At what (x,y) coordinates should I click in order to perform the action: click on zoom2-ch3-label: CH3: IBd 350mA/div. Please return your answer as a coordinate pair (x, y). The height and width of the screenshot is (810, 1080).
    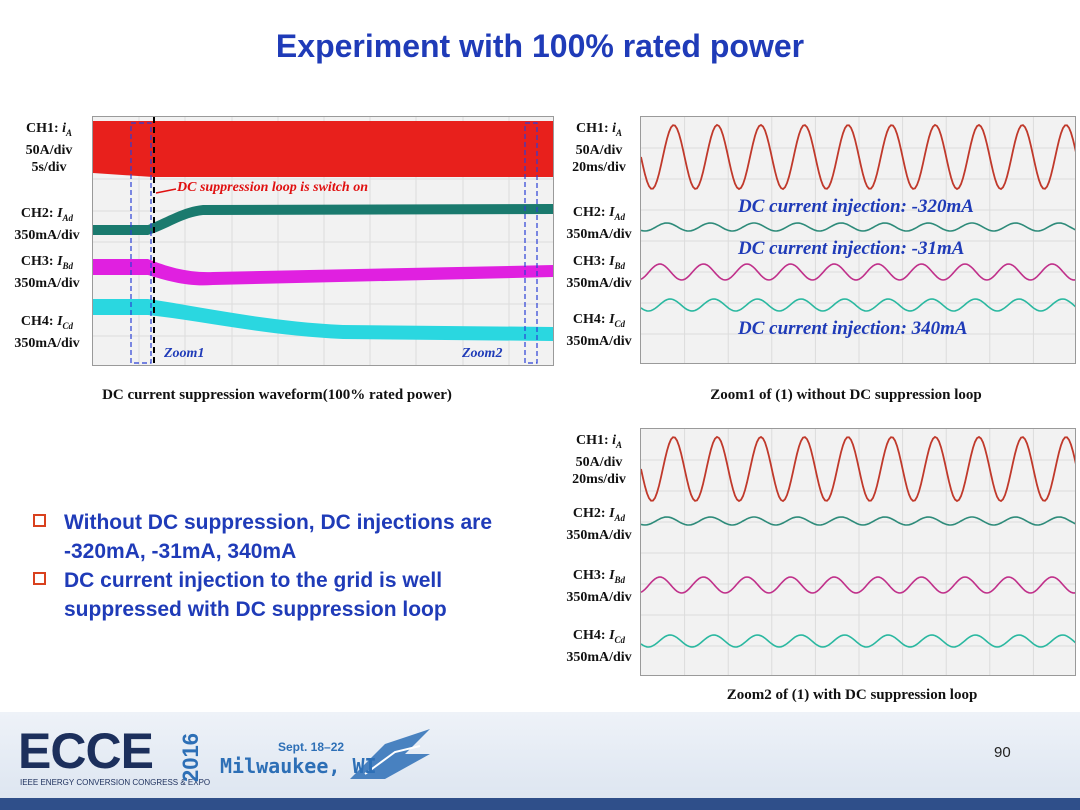
    Looking at the image, I should click on (599, 586).